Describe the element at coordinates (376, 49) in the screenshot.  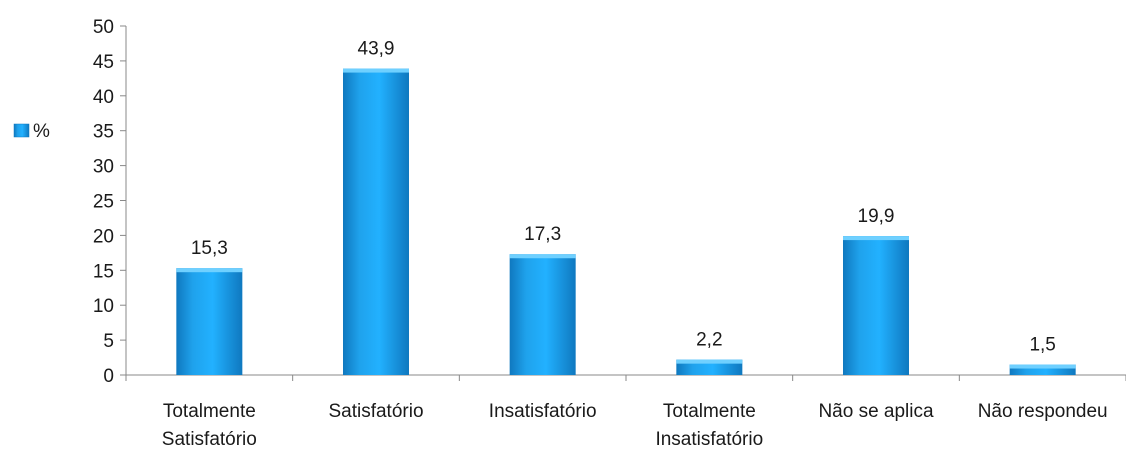
I see `data-label: 43,9` at that location.